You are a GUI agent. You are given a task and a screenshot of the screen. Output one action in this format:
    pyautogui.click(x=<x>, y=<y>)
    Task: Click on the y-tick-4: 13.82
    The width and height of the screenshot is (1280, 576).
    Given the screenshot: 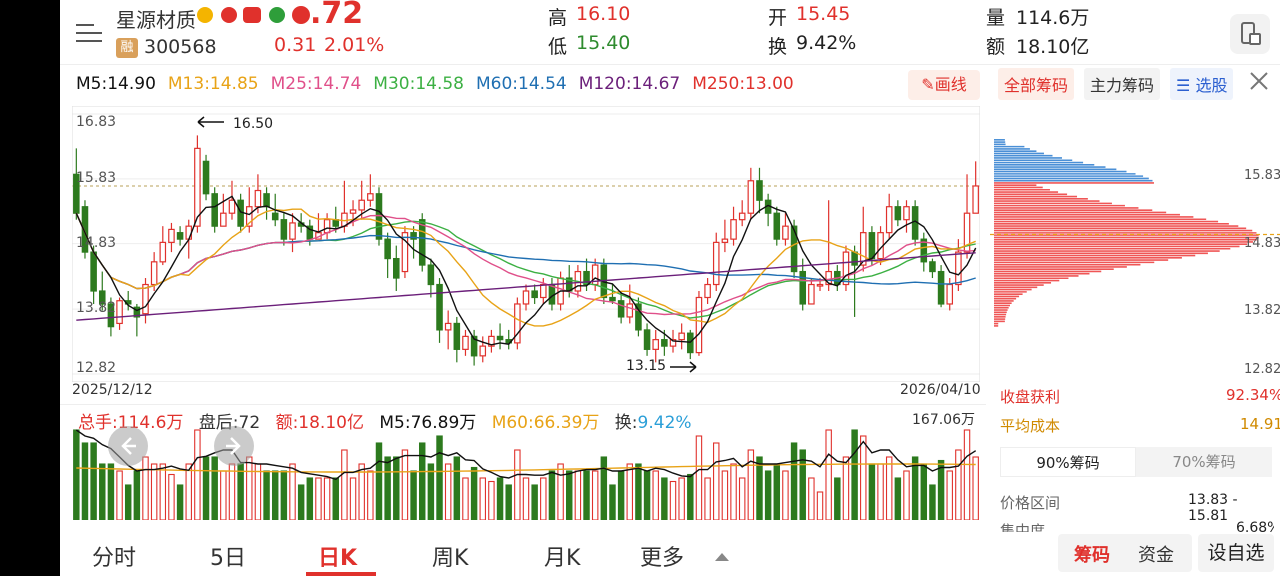 What is the action you would take?
    pyautogui.click(x=96, y=308)
    